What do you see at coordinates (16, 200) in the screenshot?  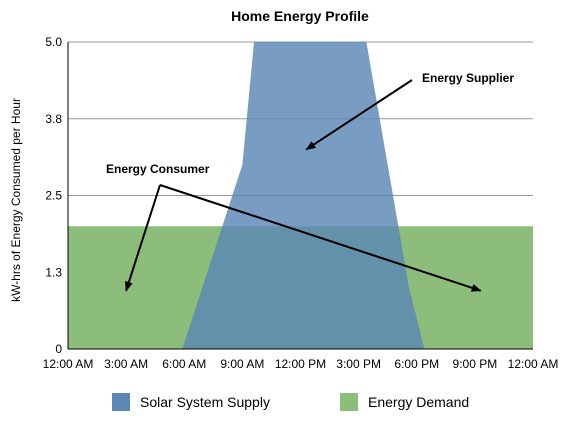 I see `y-axis-label: kW-hrs of Energy Consumed per Hour` at bounding box center [16, 200].